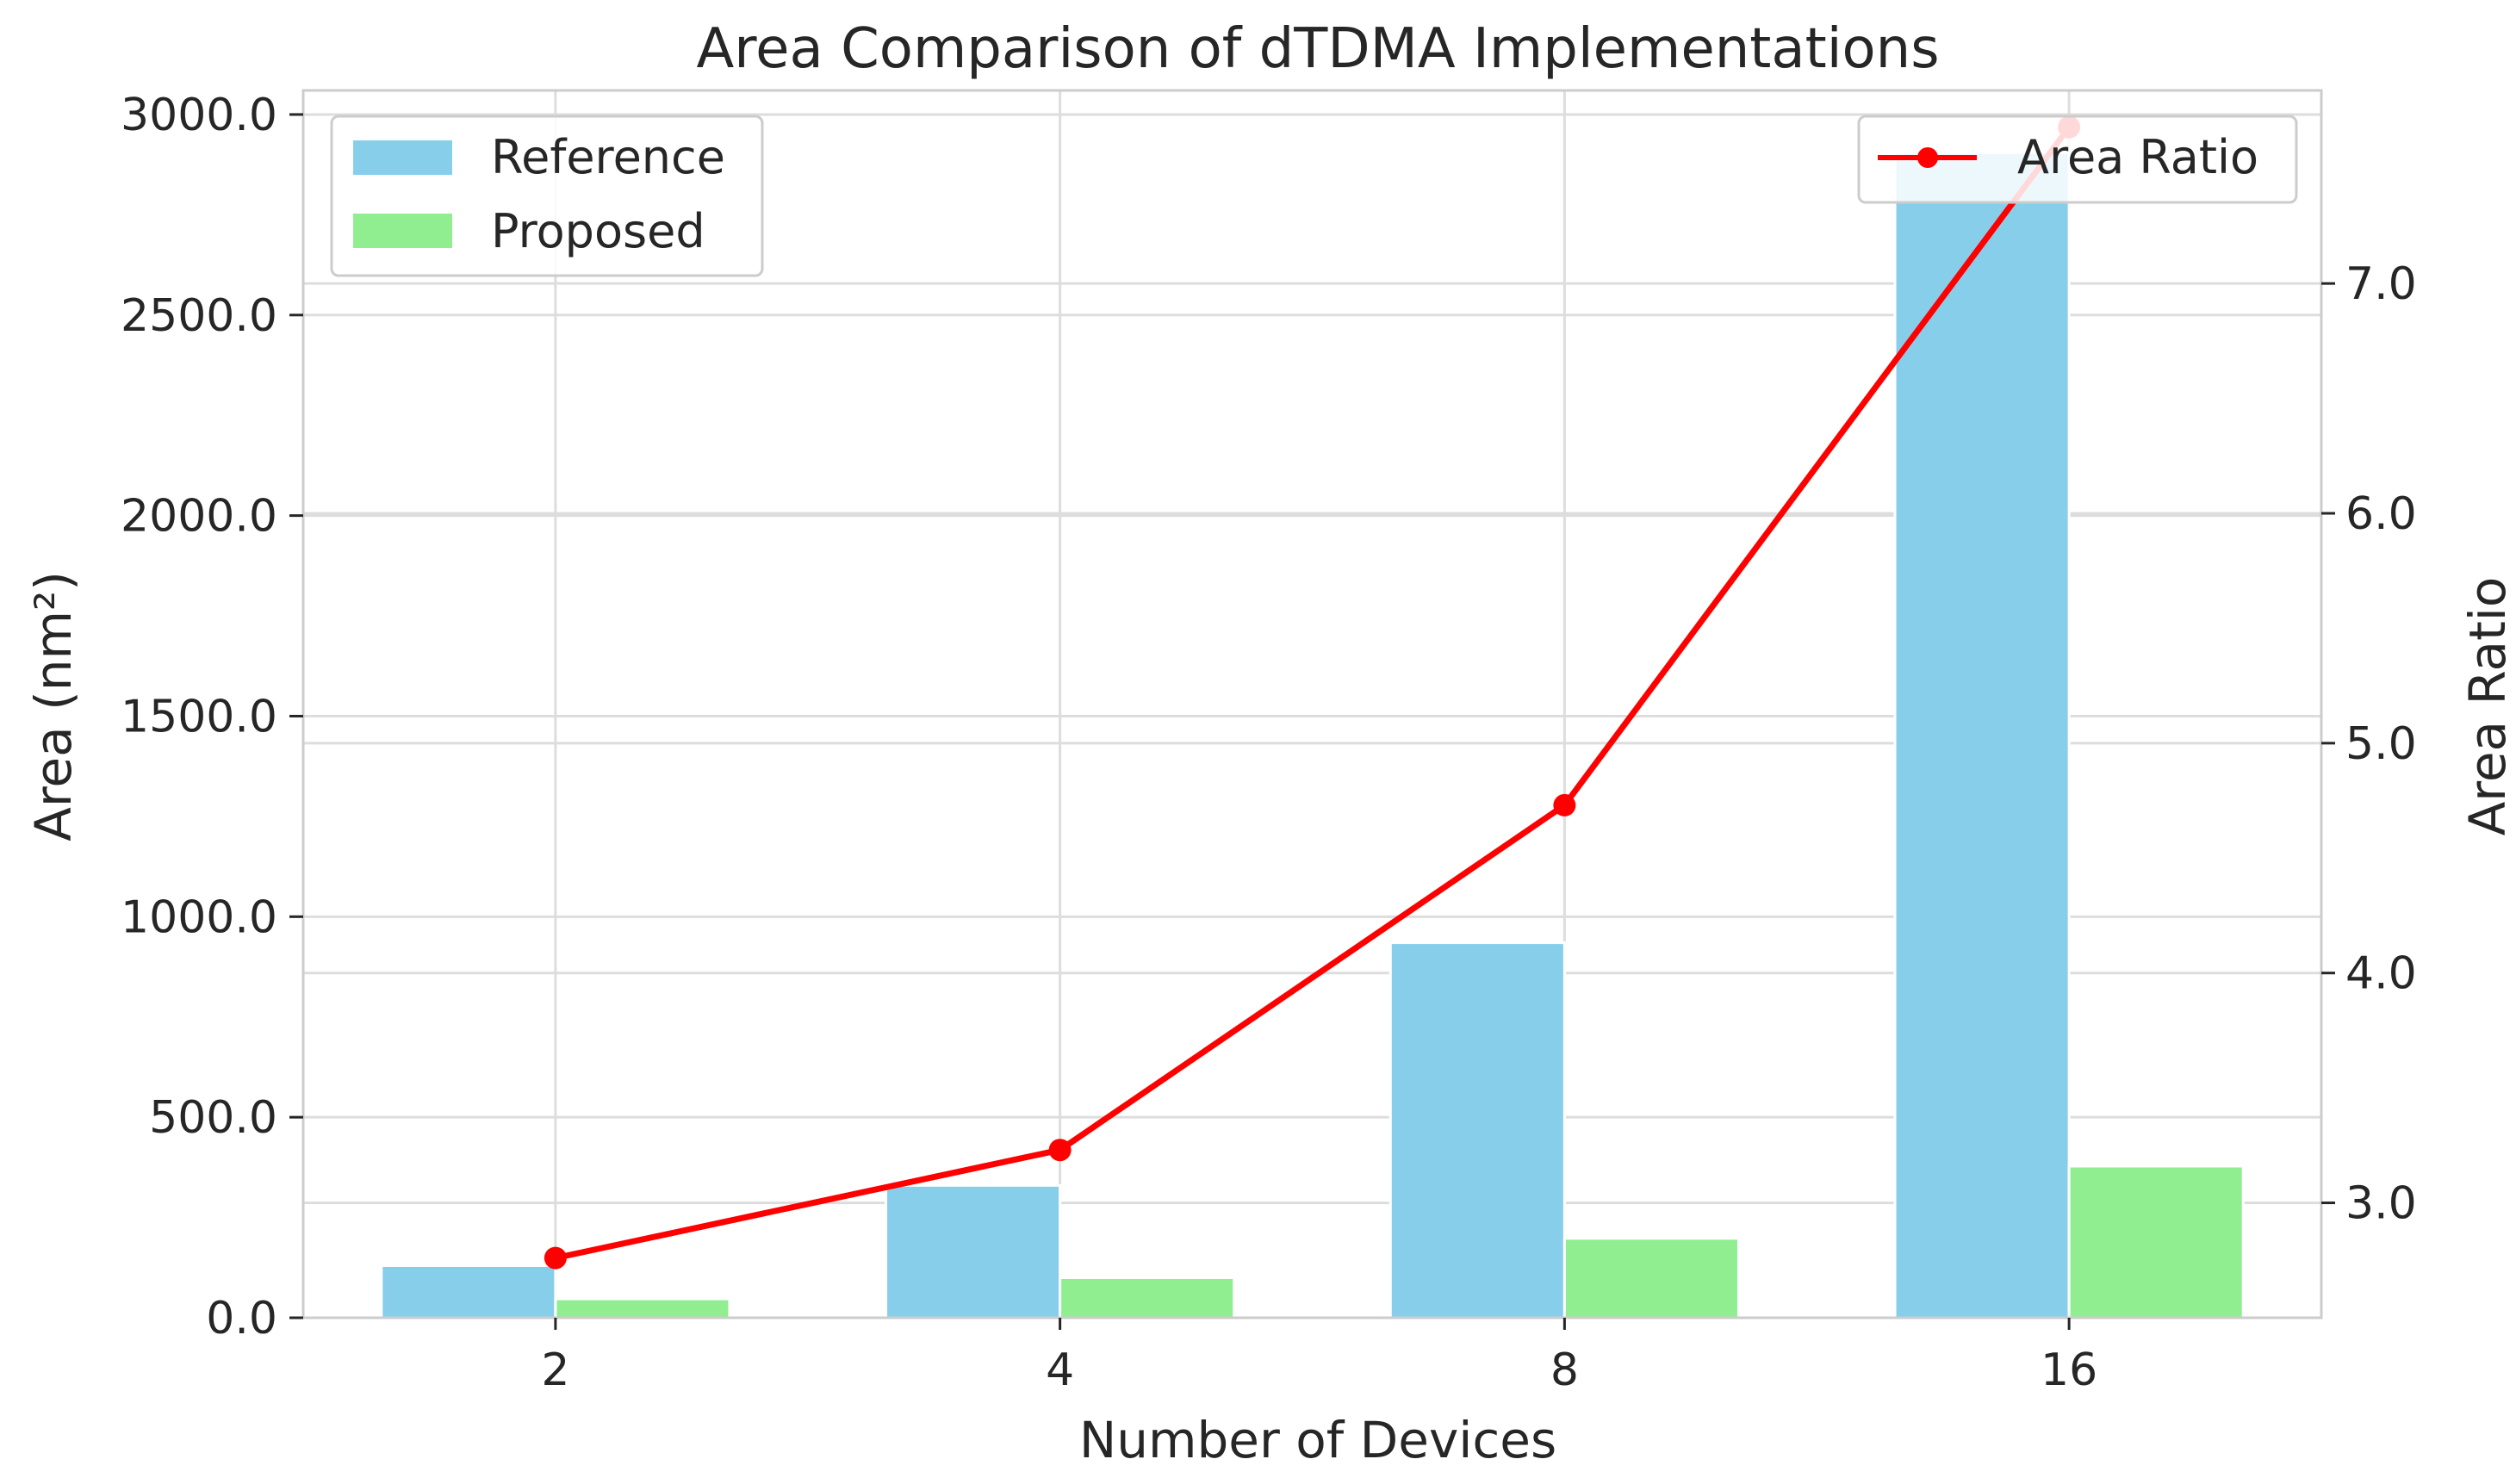  Describe the element at coordinates (241, 1318) in the screenshot. I see `y-tick-label: 0.0` at that location.